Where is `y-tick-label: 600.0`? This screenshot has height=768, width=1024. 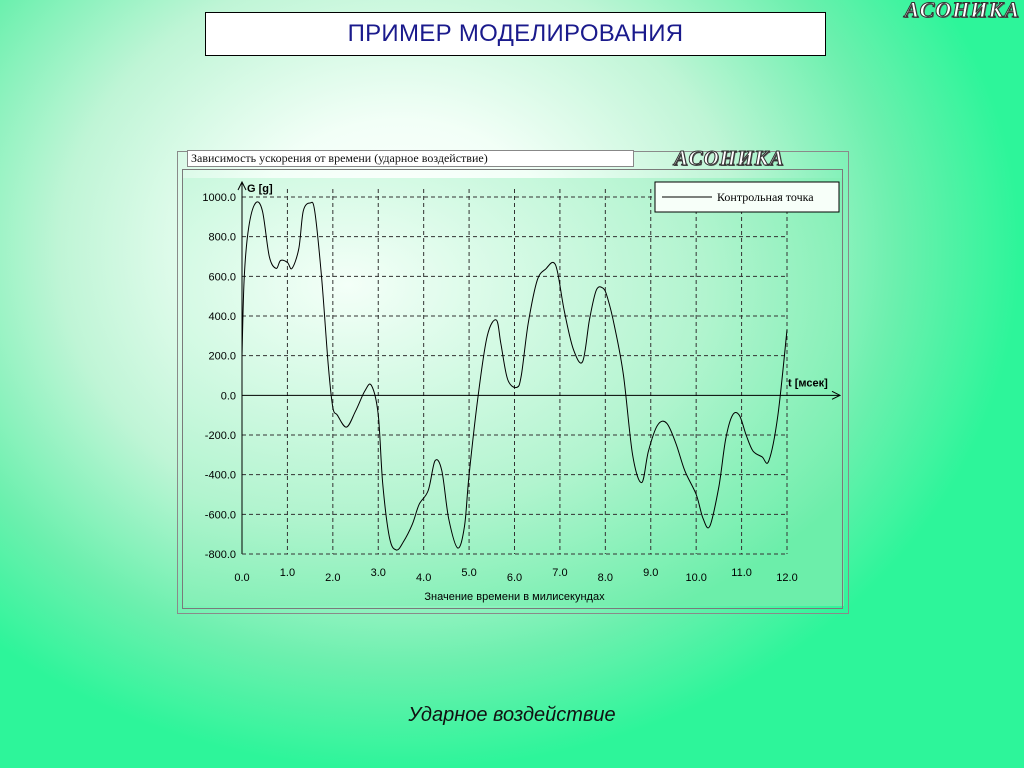
y-tick-label: 600.0 is located at coordinates (222, 277).